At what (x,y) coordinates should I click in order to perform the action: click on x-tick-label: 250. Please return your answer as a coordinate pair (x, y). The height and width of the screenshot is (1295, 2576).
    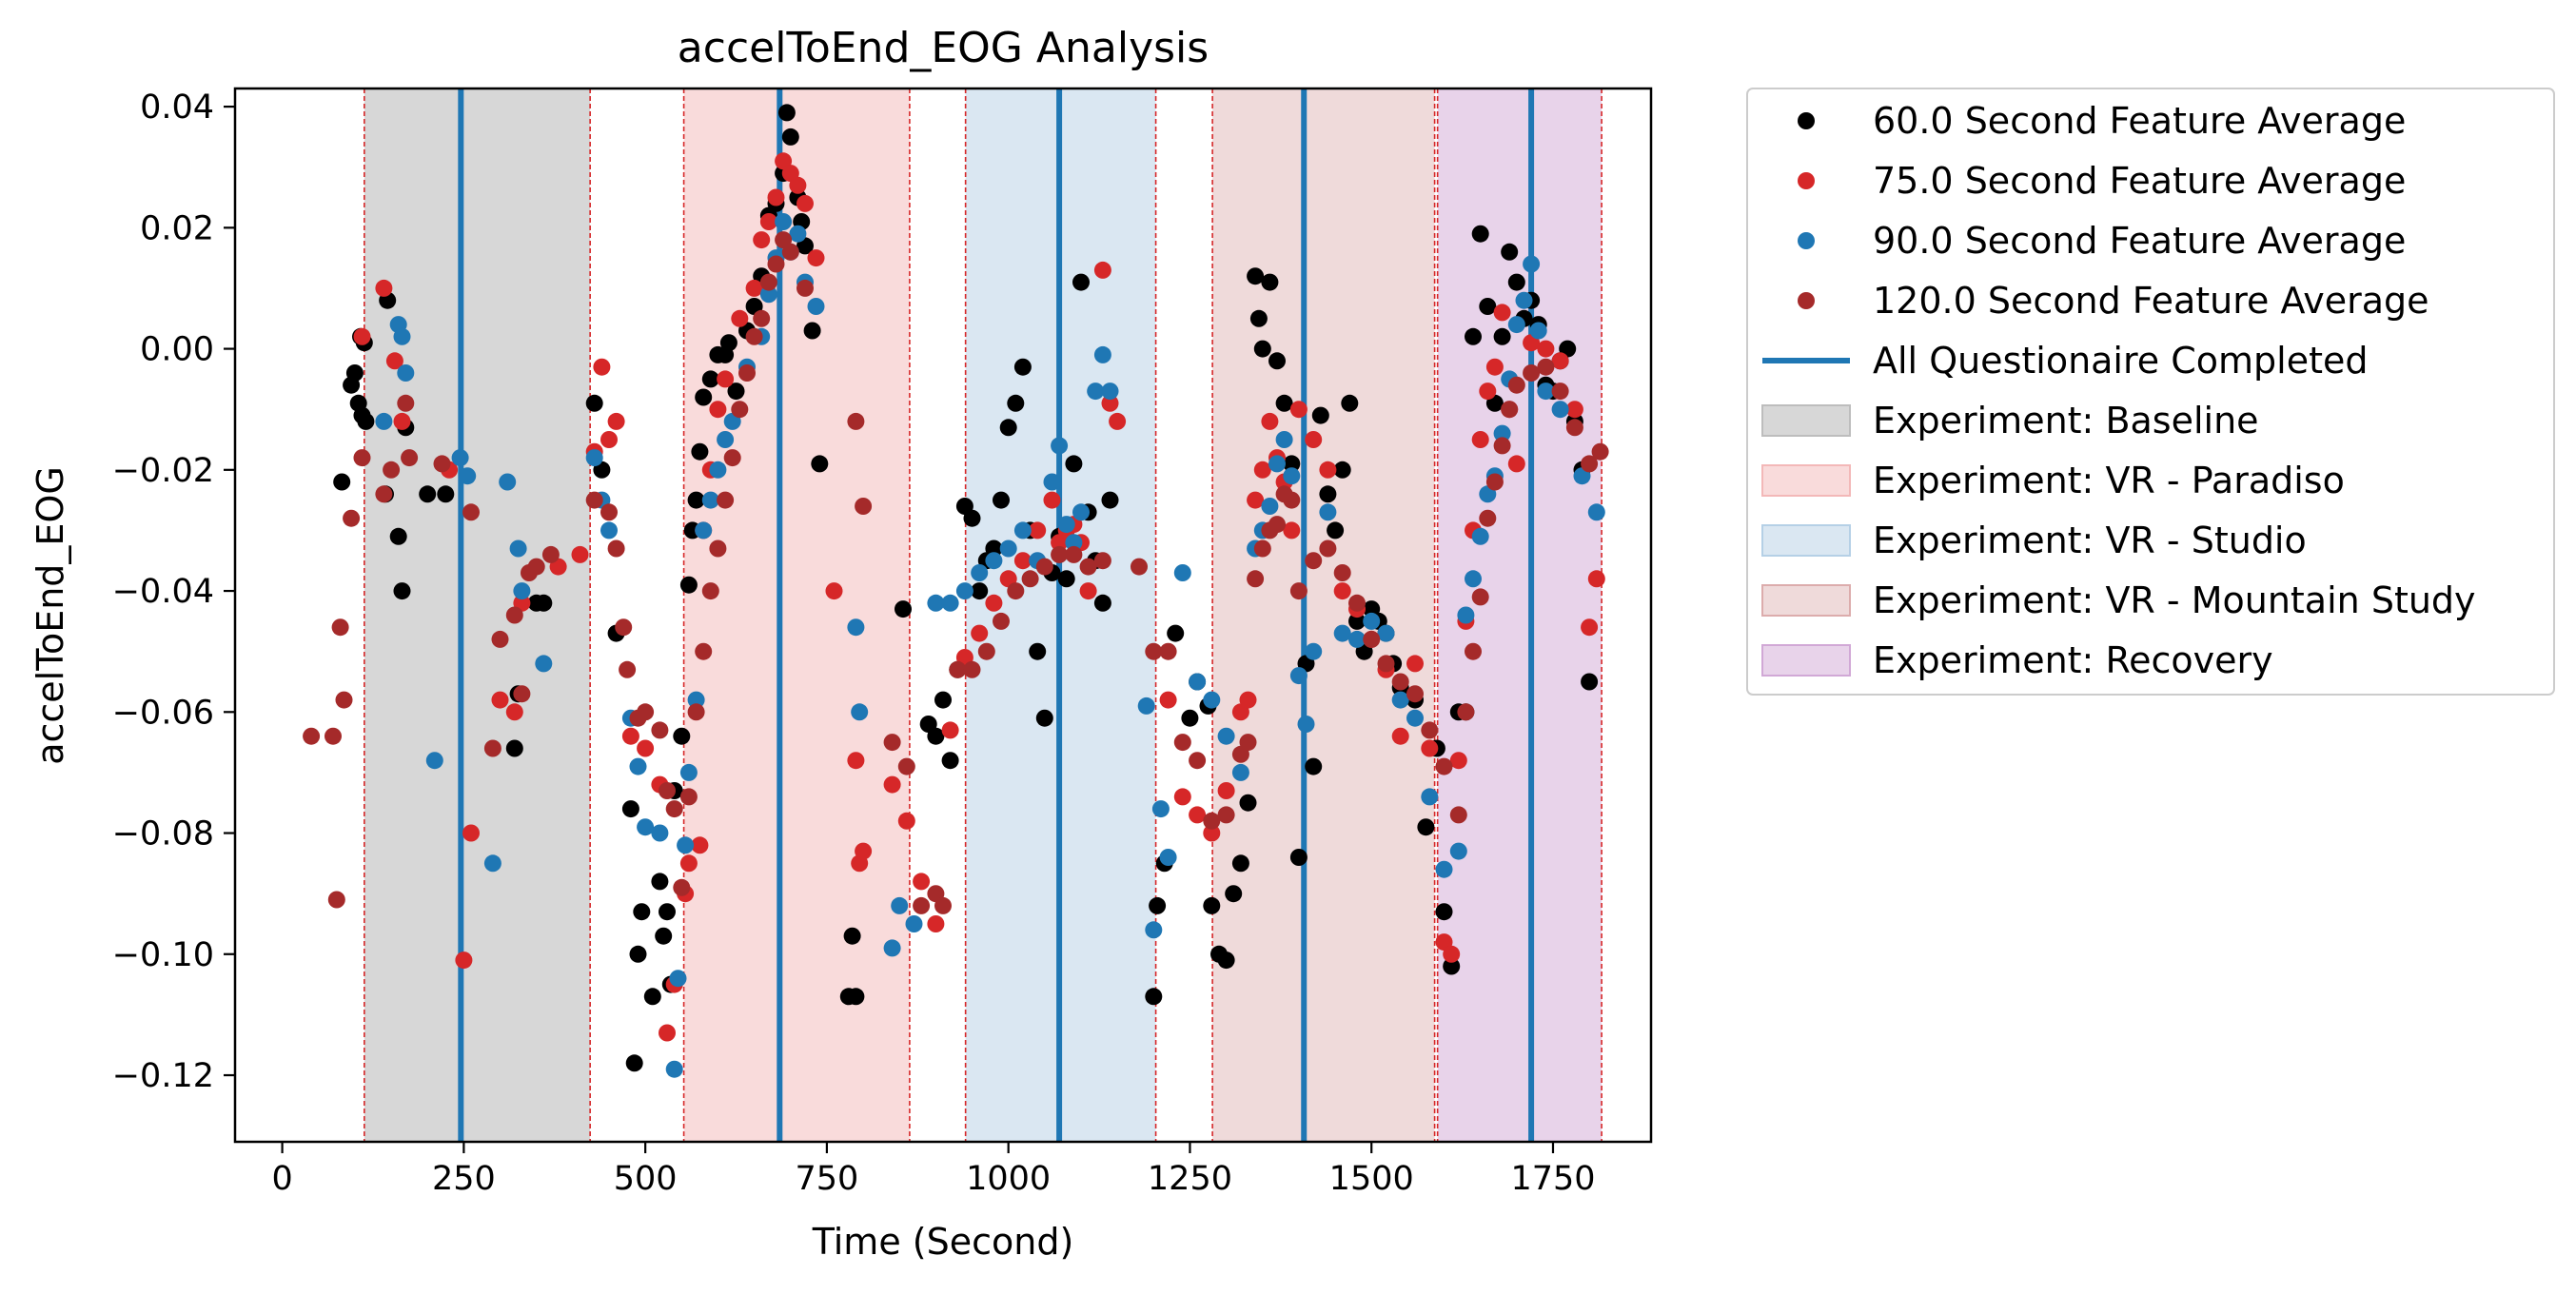
    Looking at the image, I should click on (464, 1179).